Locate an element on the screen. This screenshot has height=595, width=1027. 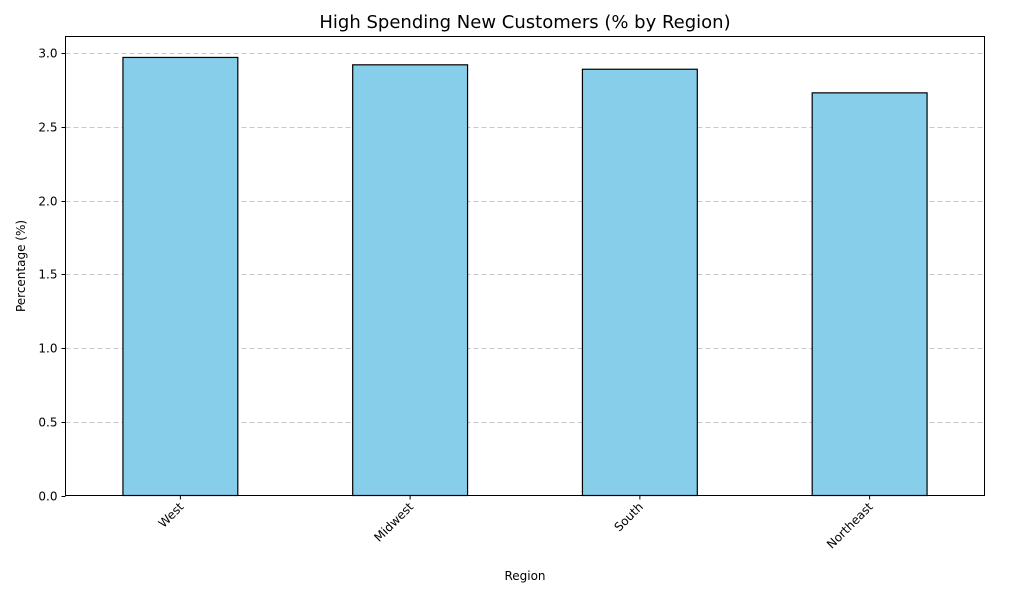
y-tick-label: 0.0 is located at coordinates (47, 497).